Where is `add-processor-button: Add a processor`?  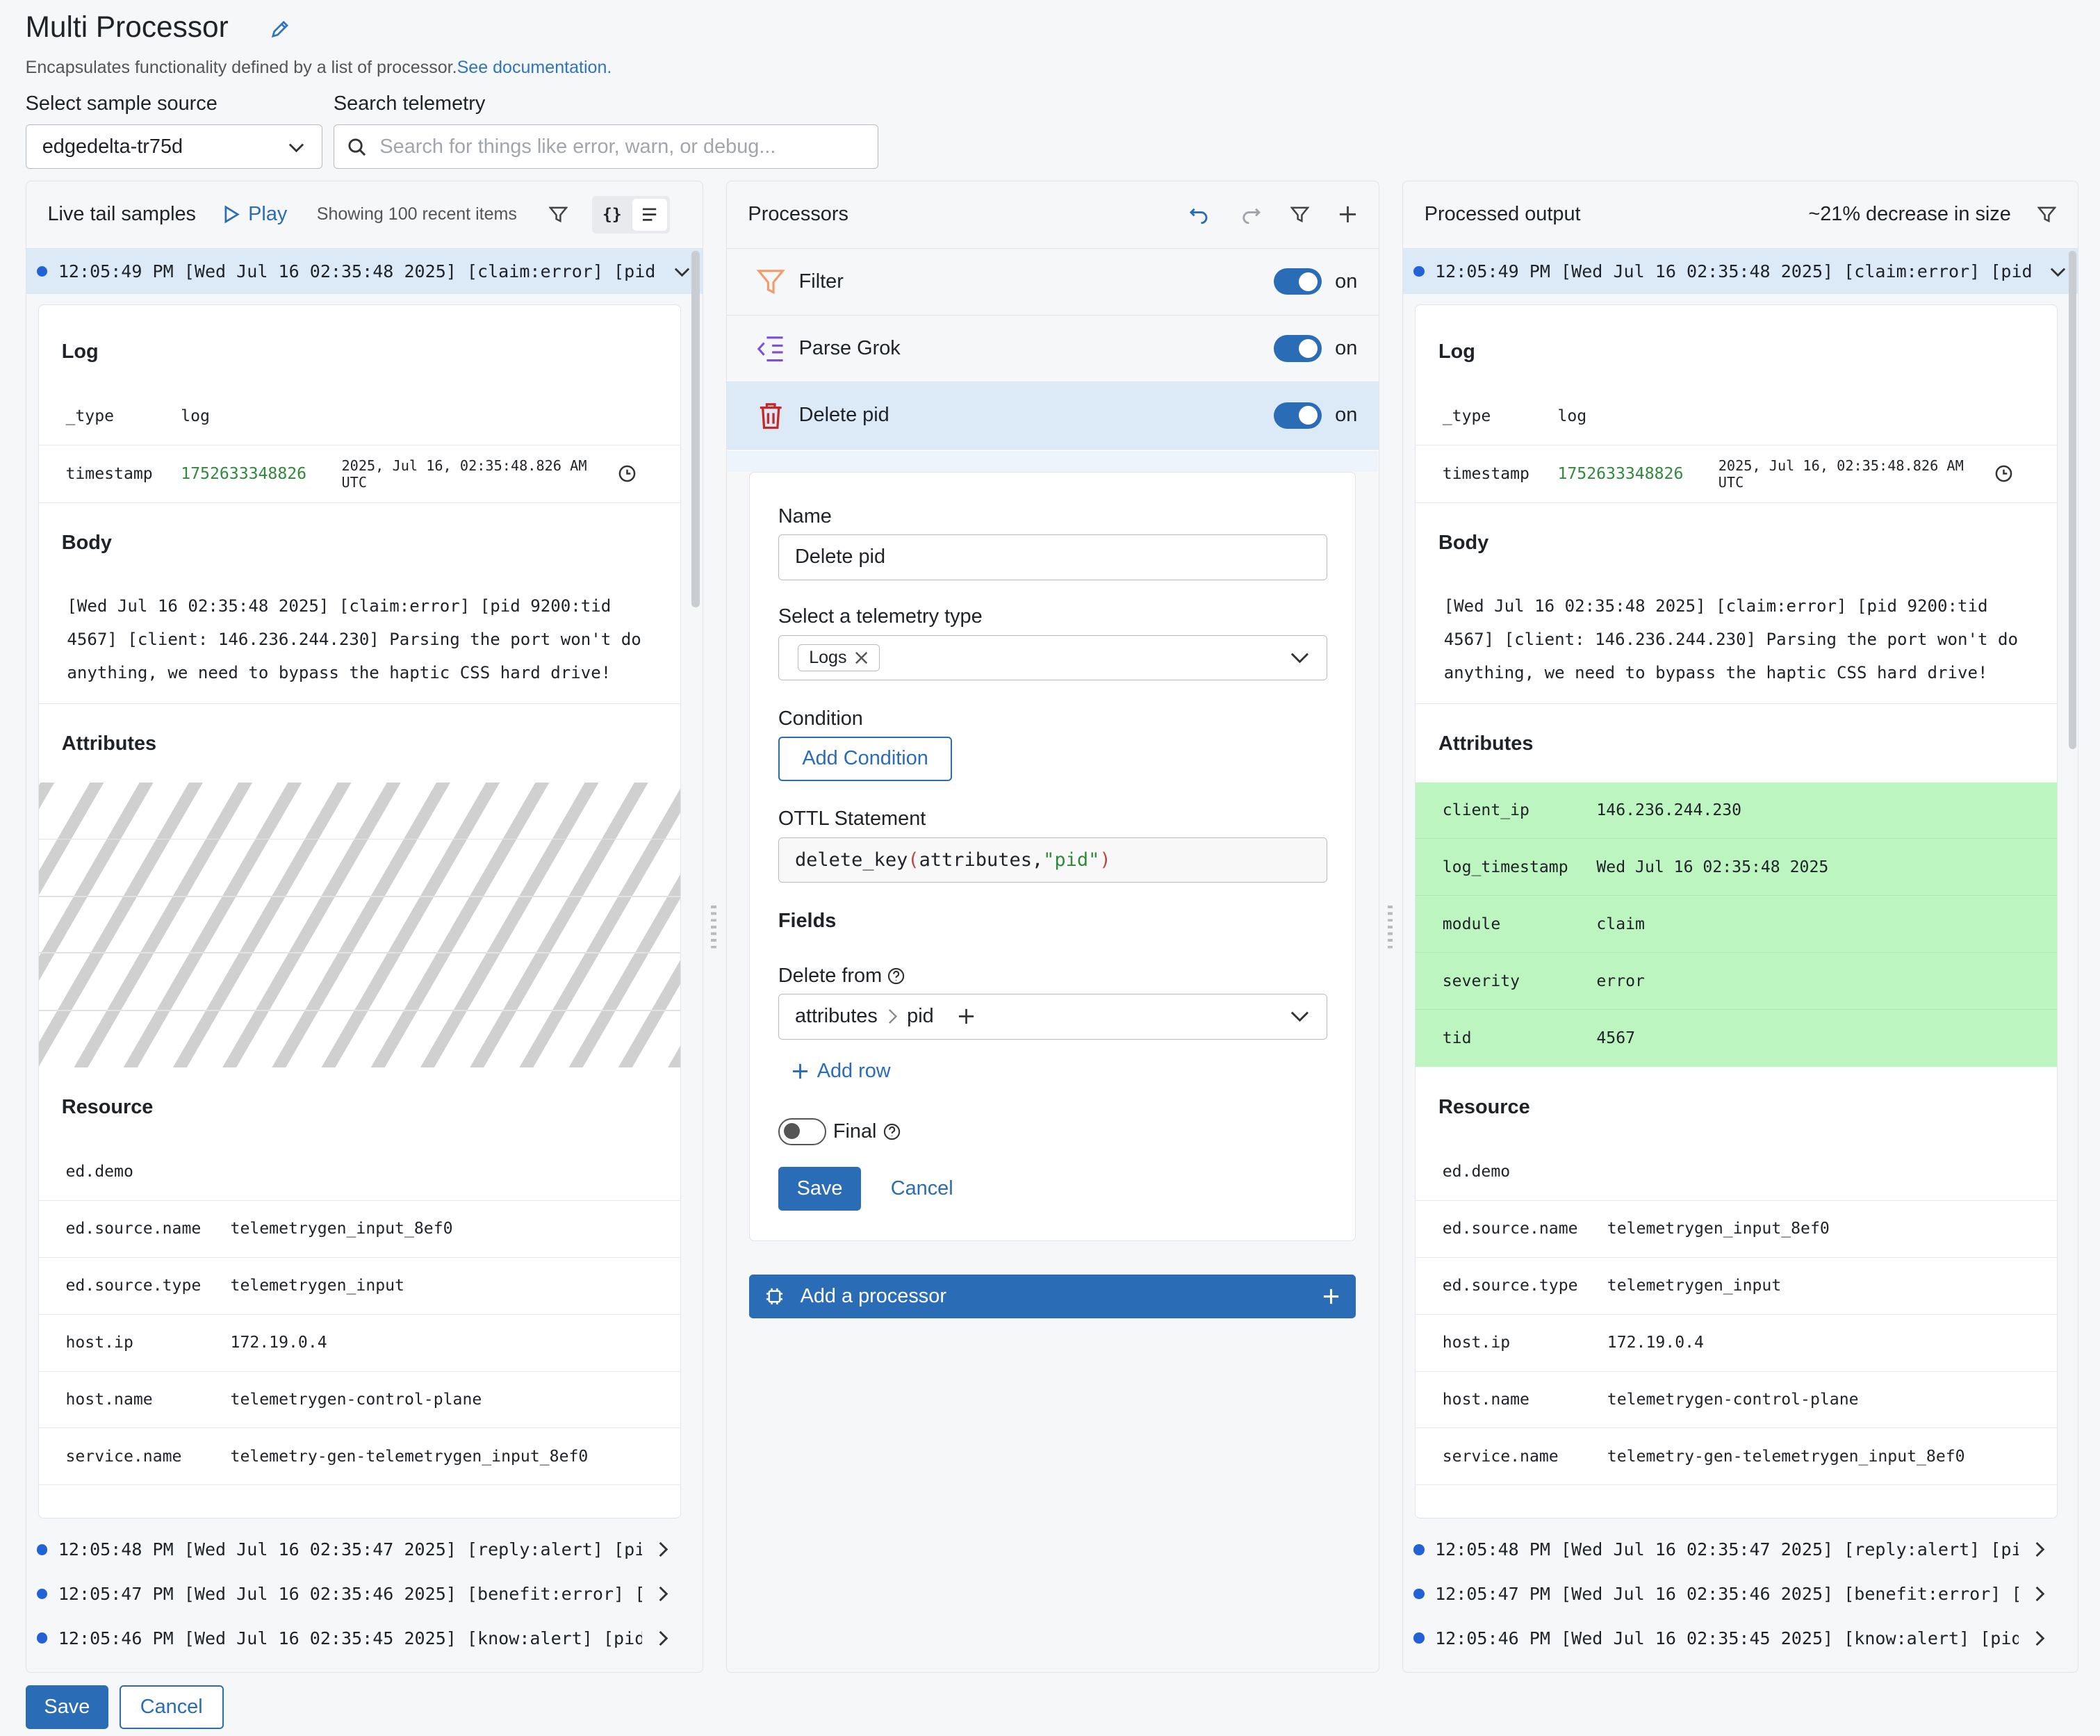
add-processor-button: Add a processor is located at coordinates (1053, 1296).